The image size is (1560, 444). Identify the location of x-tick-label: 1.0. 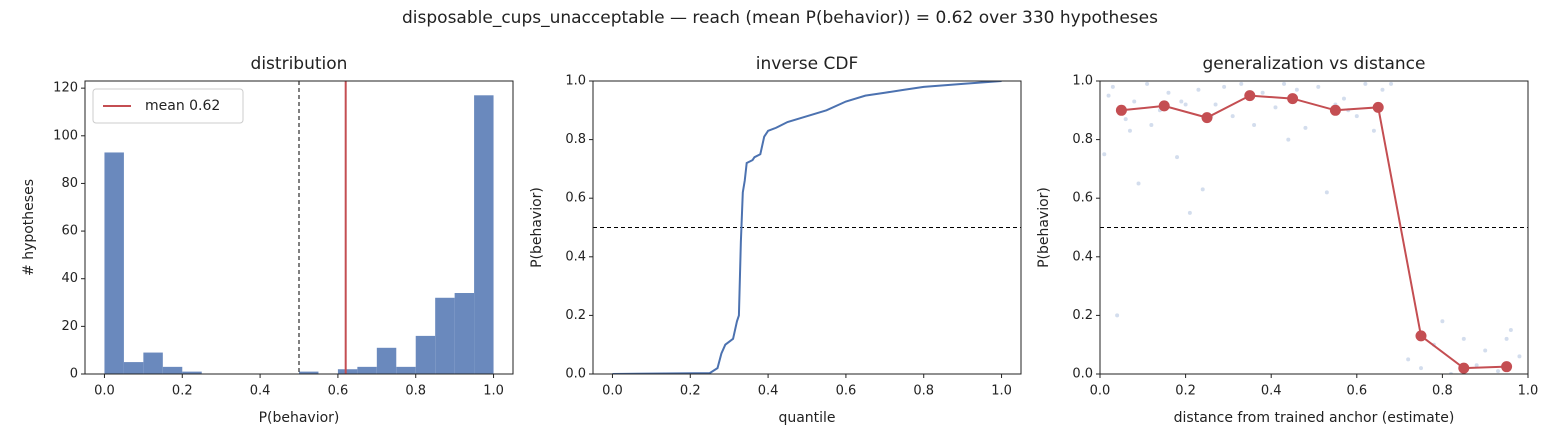
(493, 391).